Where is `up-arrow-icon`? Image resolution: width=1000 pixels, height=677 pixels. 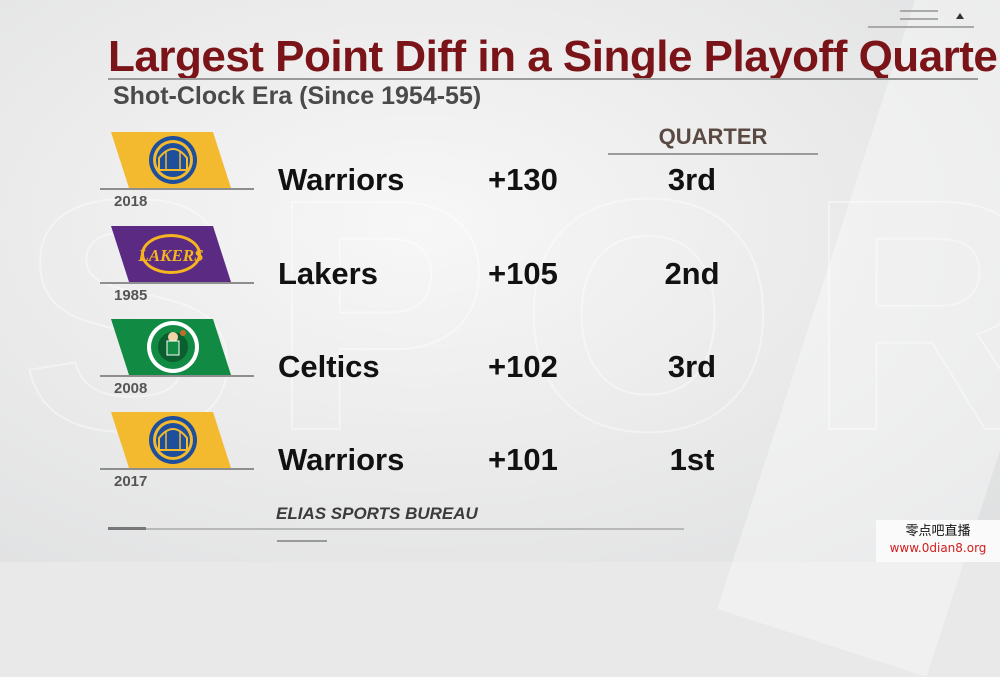 up-arrow-icon is located at coordinates (960, 16).